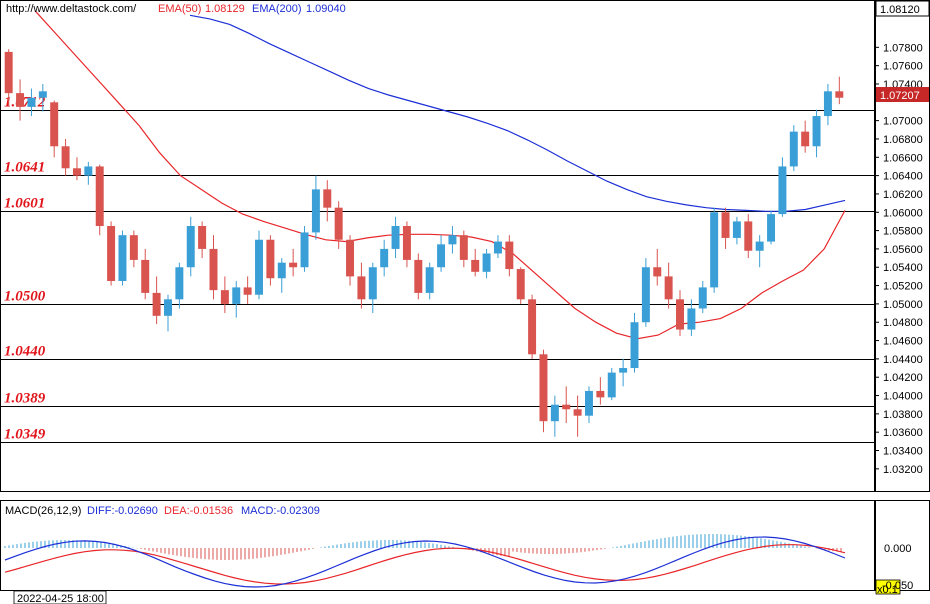 The width and height of the screenshot is (930, 604). What do you see at coordinates (903, 268) in the screenshot?
I see `price-tick-label: 1.05400` at bounding box center [903, 268].